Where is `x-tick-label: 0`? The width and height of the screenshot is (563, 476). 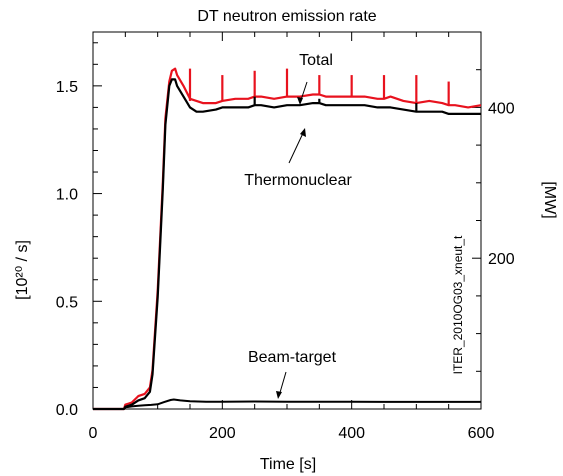 x-tick-label: 0 is located at coordinates (93, 433).